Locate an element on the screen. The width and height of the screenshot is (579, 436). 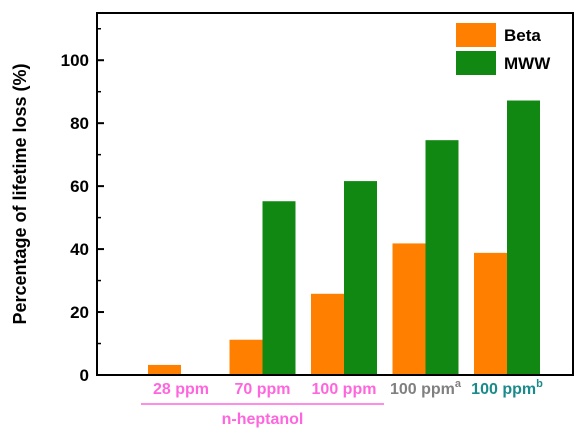
legend: Beta MWW is located at coordinates (503, 49).